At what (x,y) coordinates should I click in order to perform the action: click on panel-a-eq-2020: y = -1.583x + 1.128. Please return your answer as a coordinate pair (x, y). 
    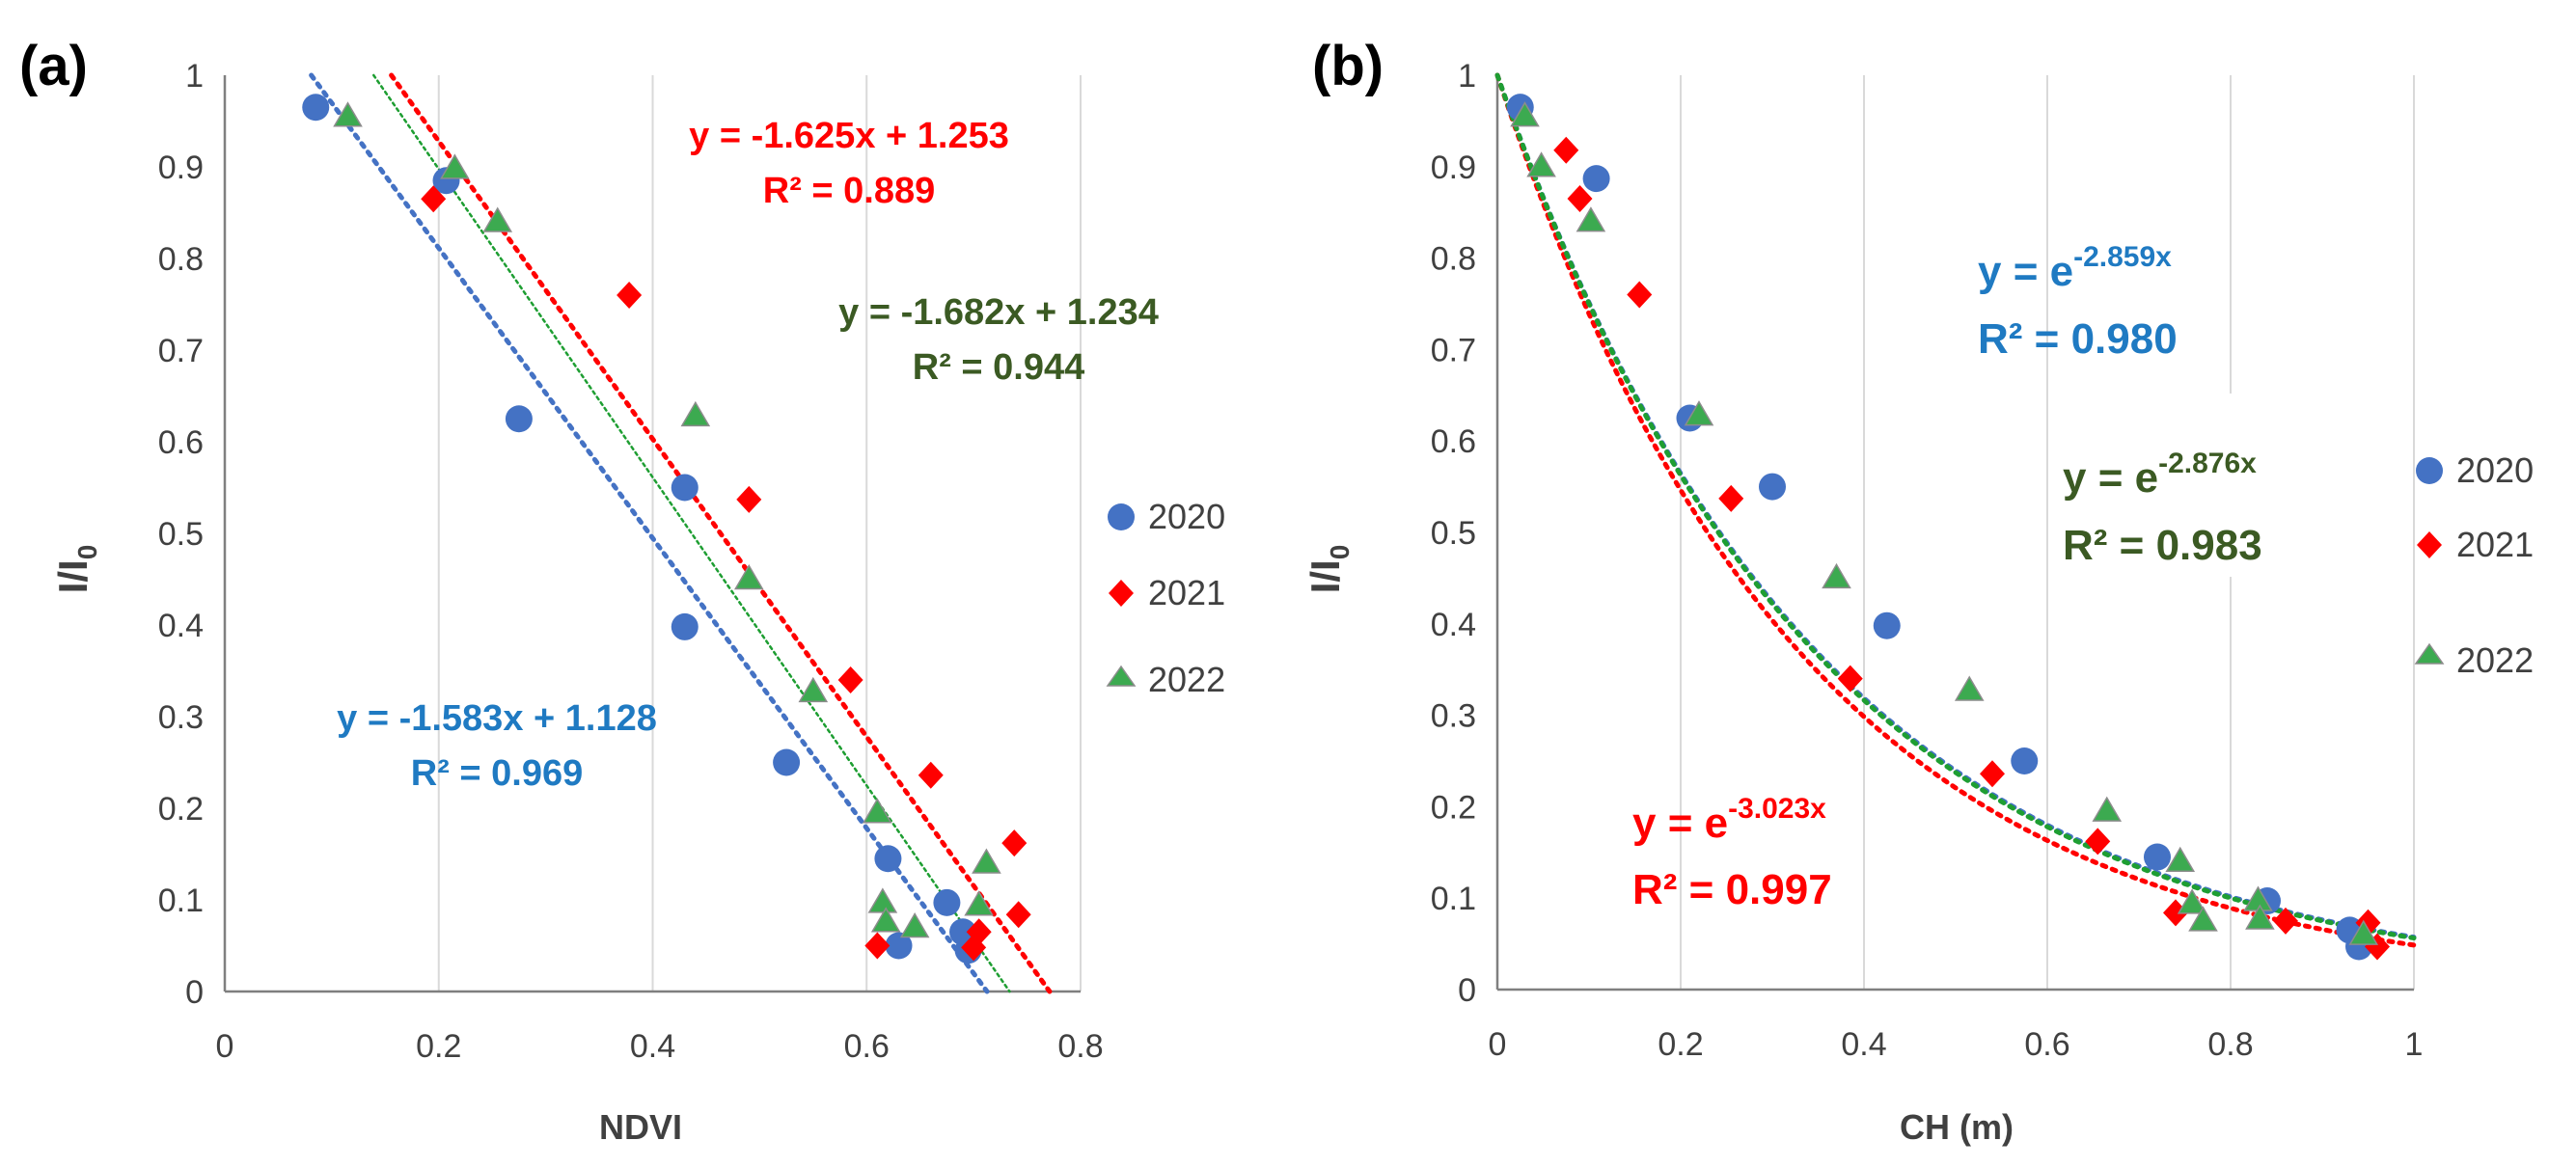
    Looking at the image, I should click on (497, 718).